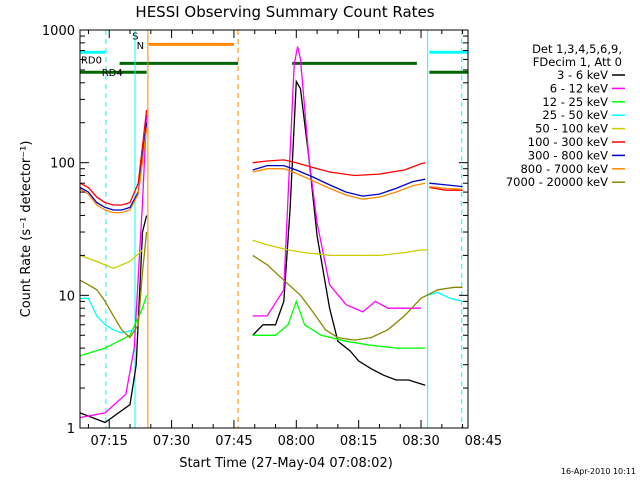  I want to click on series-line-2-points, so click(113, 266).